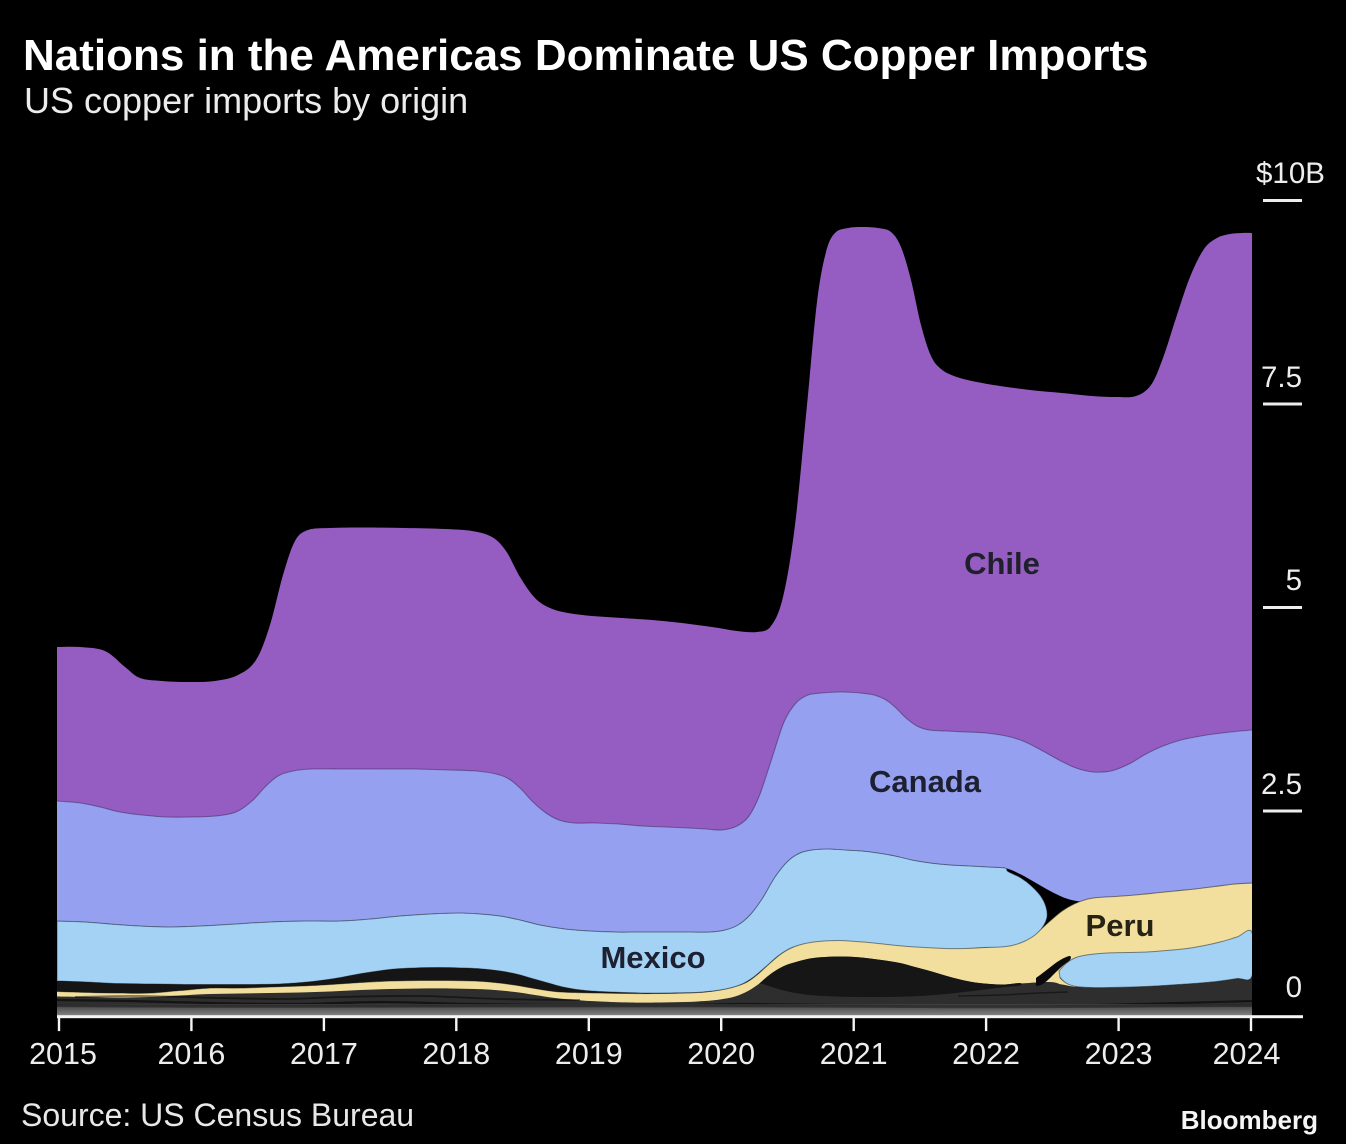 The image size is (1346, 1144). I want to click on svg-text: 2016, so click(191, 1054).